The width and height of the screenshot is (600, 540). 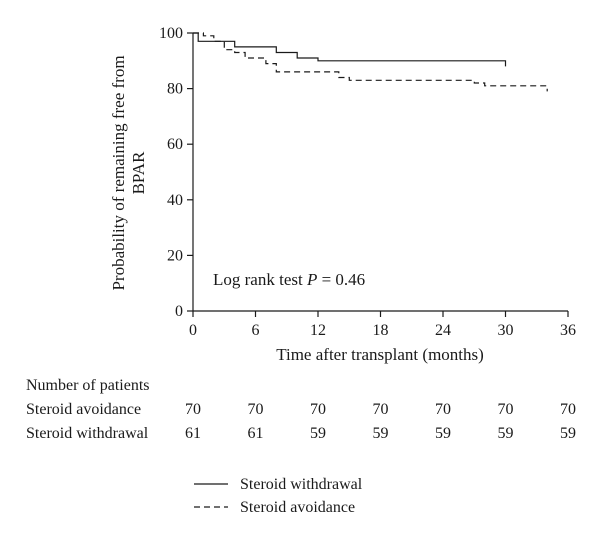 What do you see at coordinates (380, 421) in the screenshot?
I see `risk-values: 70 70 70 70 70 70 70 61 61 59 59 59 59 59` at bounding box center [380, 421].